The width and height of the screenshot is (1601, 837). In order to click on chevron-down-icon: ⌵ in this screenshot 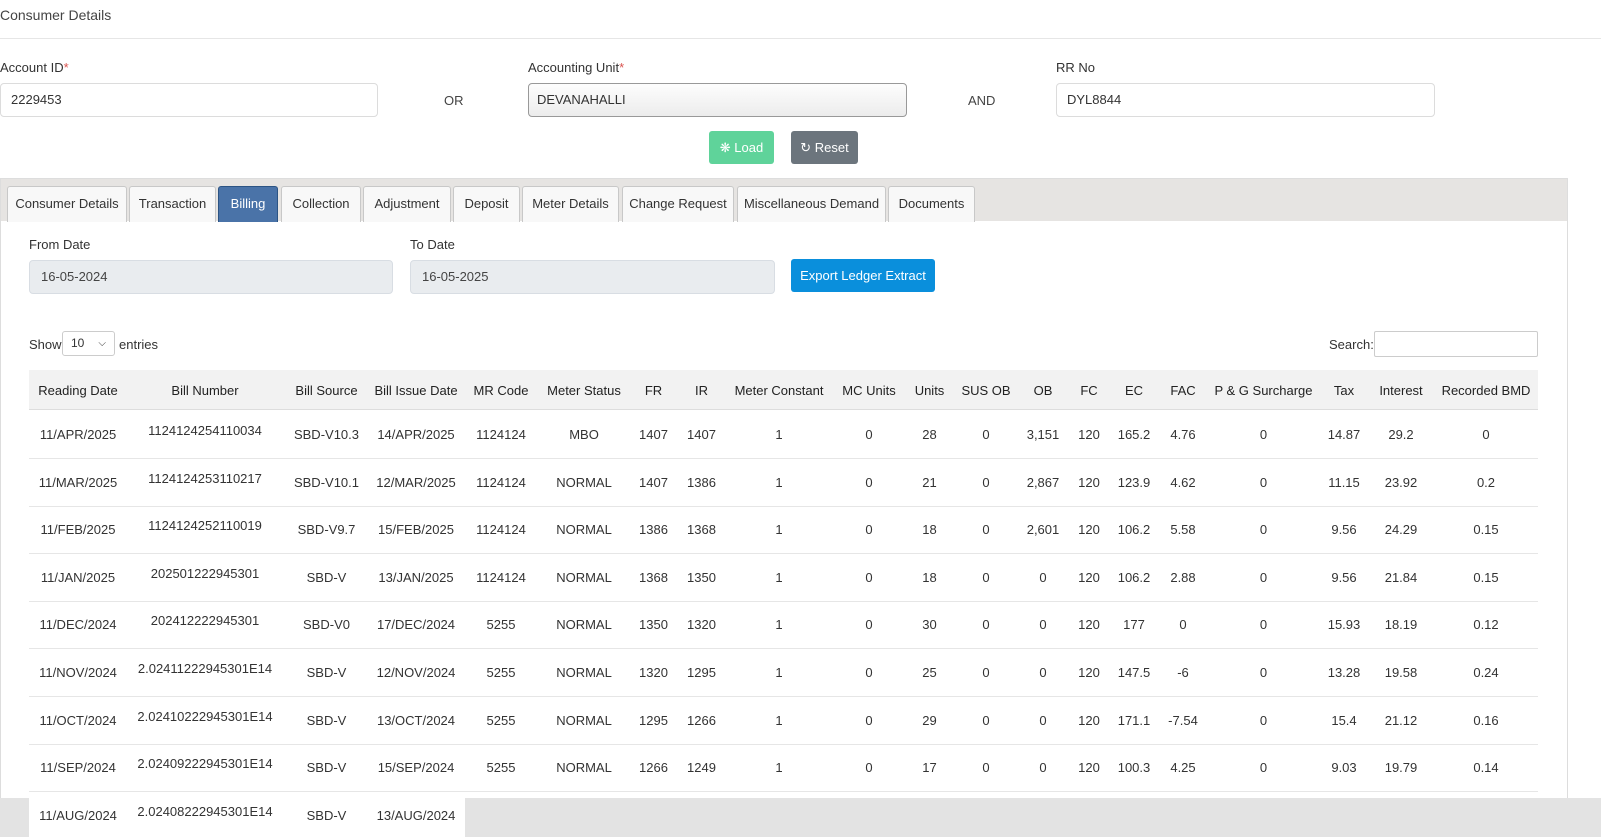, I will do `click(102, 343)`.